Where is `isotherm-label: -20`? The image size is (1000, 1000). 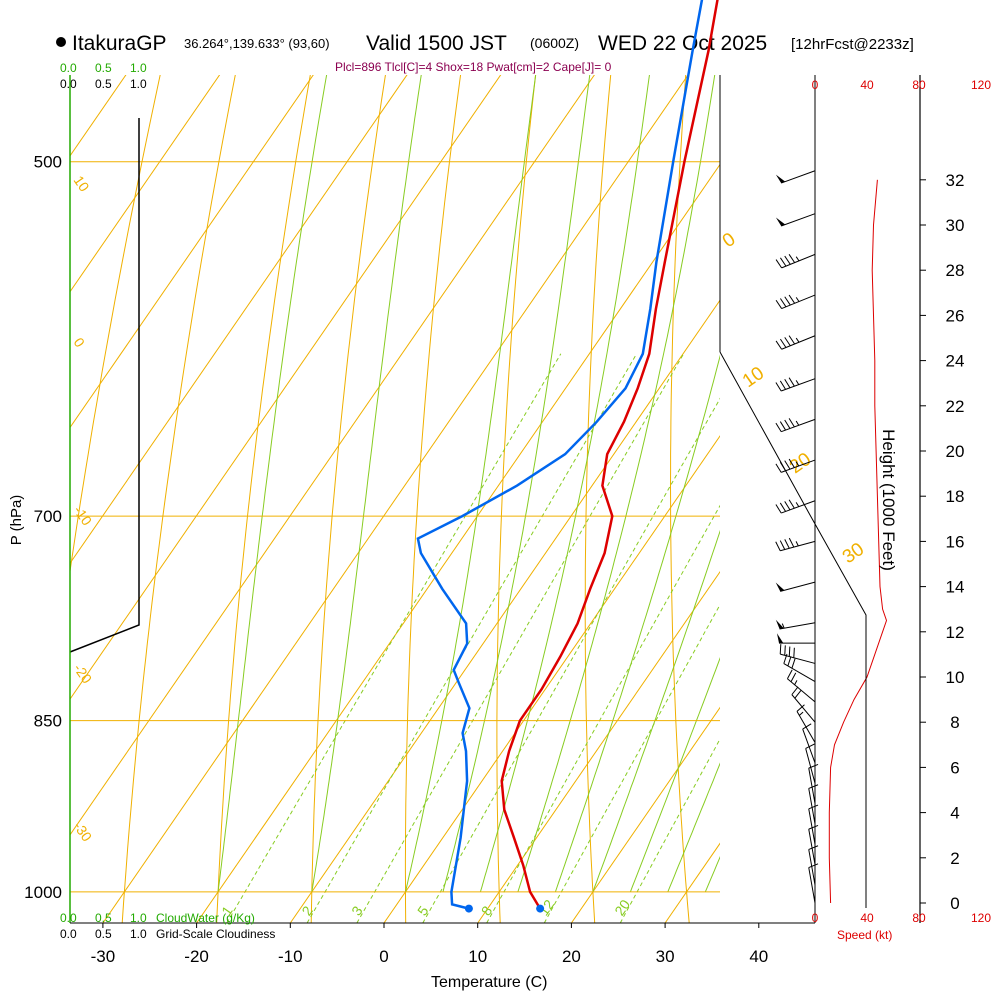
isotherm-label: -20 is located at coordinates (83, 674).